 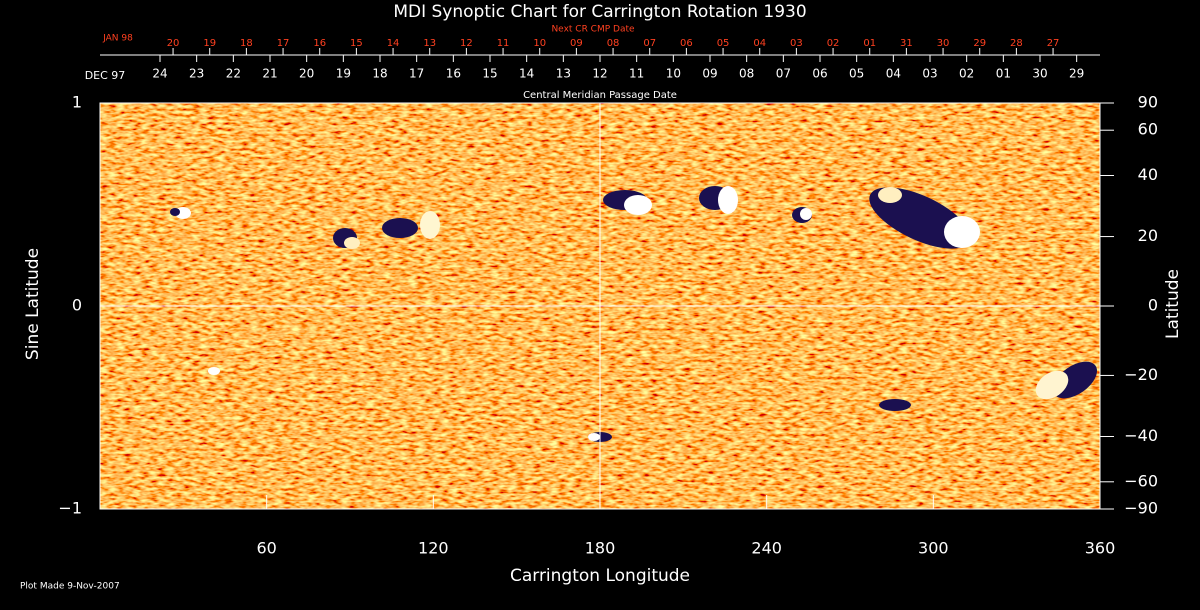 What do you see at coordinates (686, 43) in the screenshot?
I see `top-tick-label: 06` at bounding box center [686, 43].